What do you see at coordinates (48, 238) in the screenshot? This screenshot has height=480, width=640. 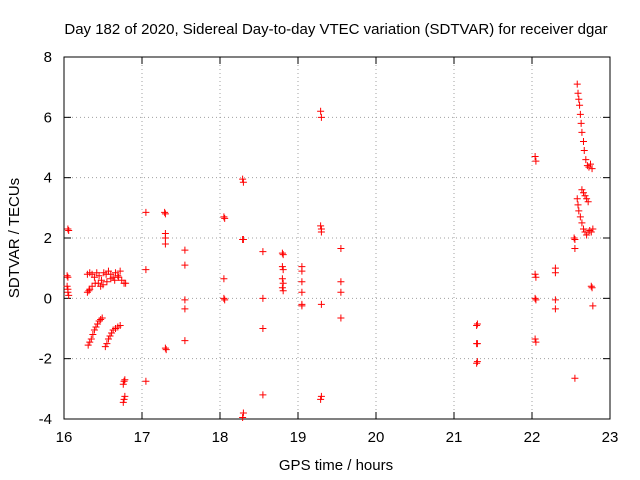 I see `y-tick-label: 2` at bounding box center [48, 238].